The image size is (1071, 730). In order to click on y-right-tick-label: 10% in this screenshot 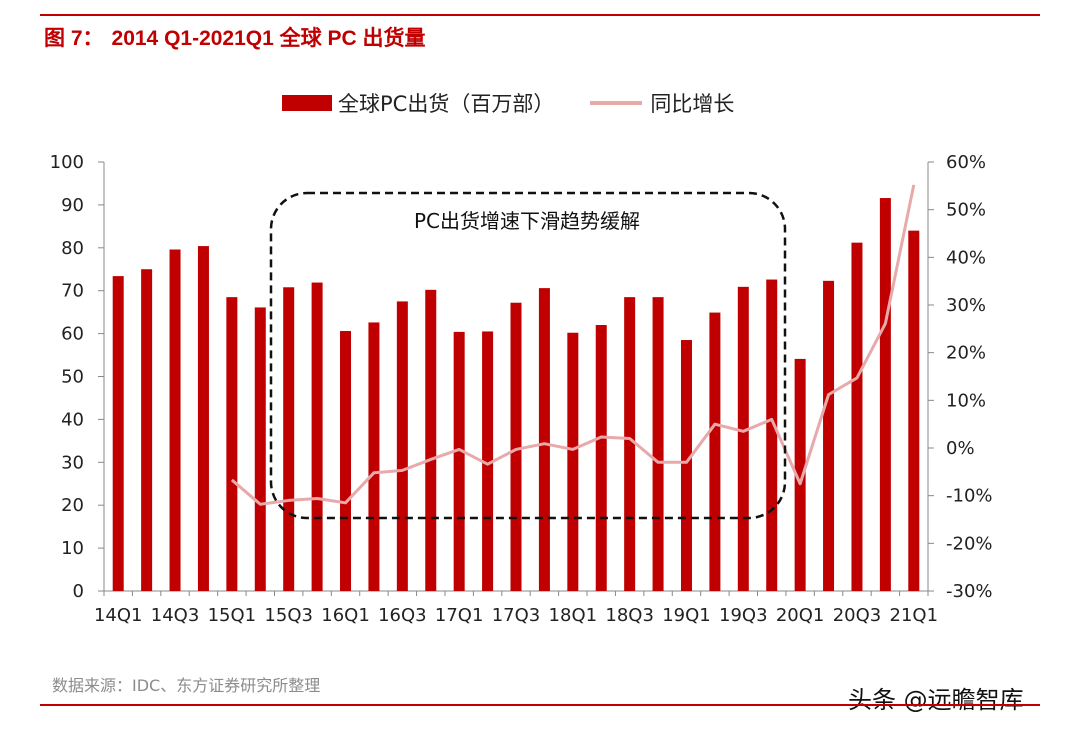, I will do `click(966, 400)`.